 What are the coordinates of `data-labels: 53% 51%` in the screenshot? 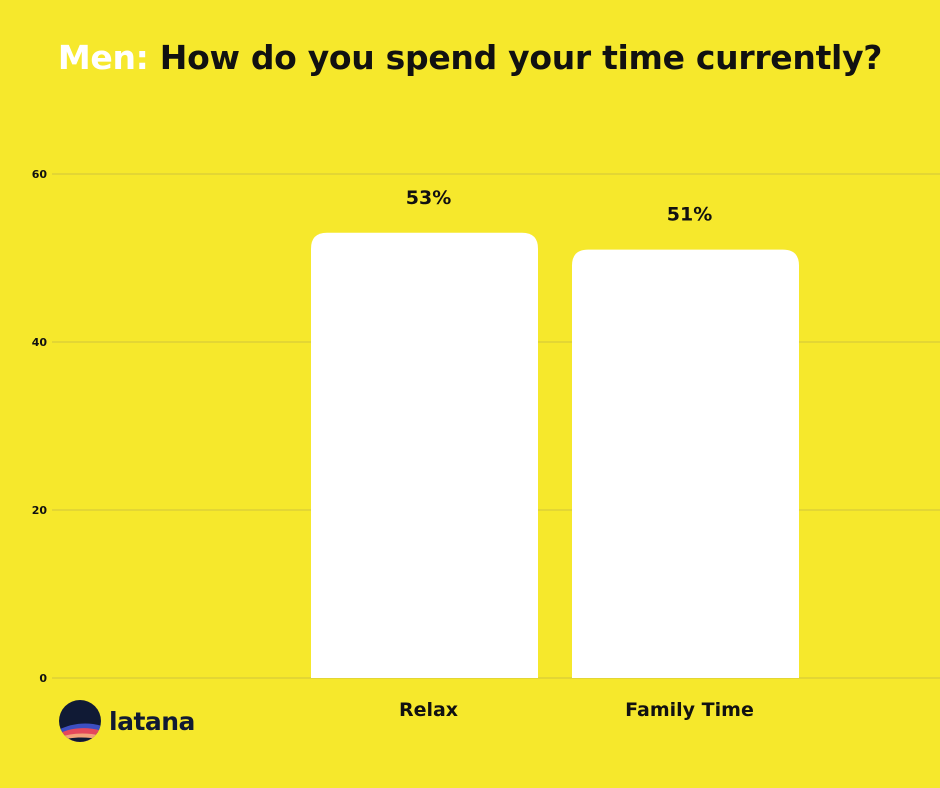 It's located at (559, 206).